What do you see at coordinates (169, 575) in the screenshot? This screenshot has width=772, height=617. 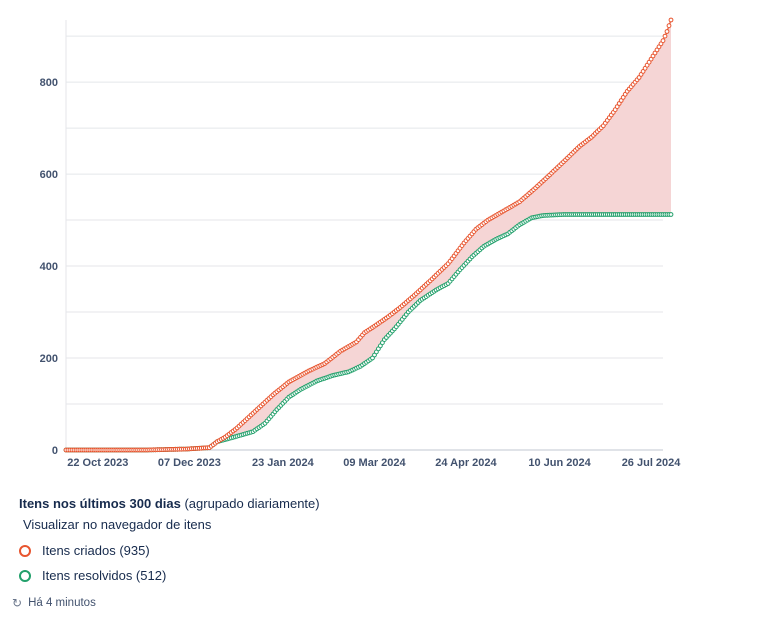 I see `legend-item-resolved: Itens resolvidos (512)` at bounding box center [169, 575].